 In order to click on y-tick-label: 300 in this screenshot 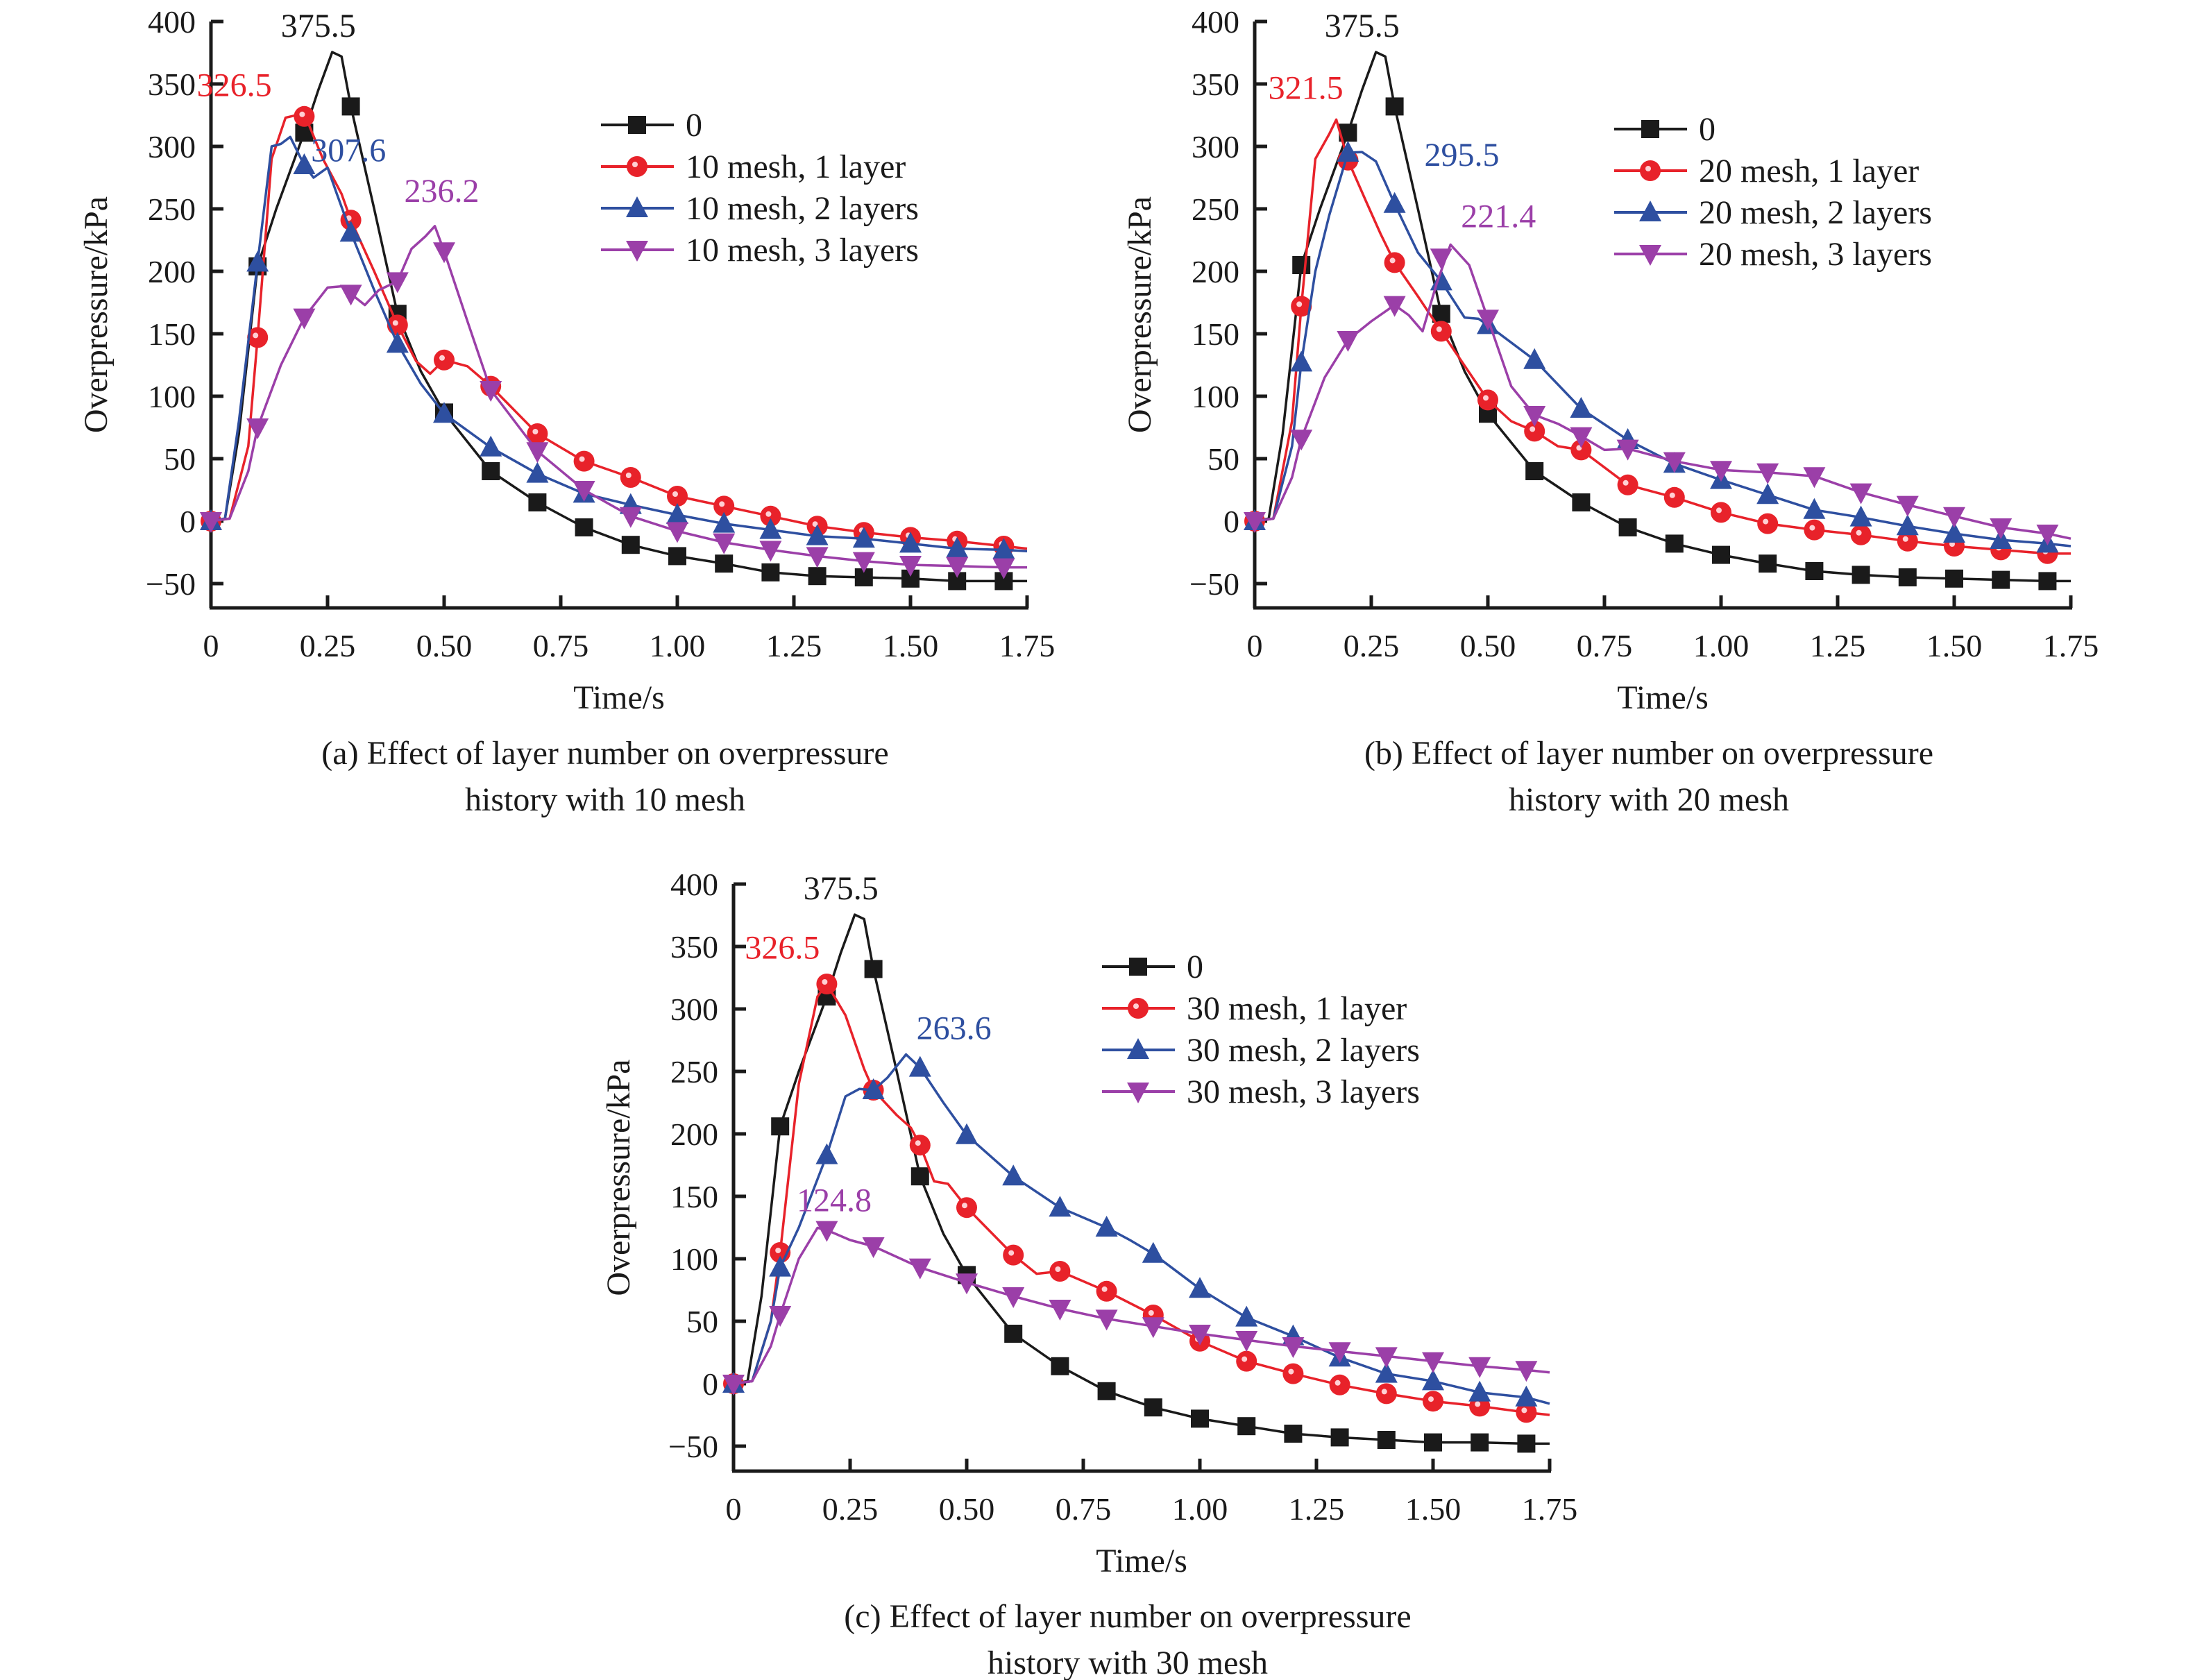, I will do `click(1215, 146)`.